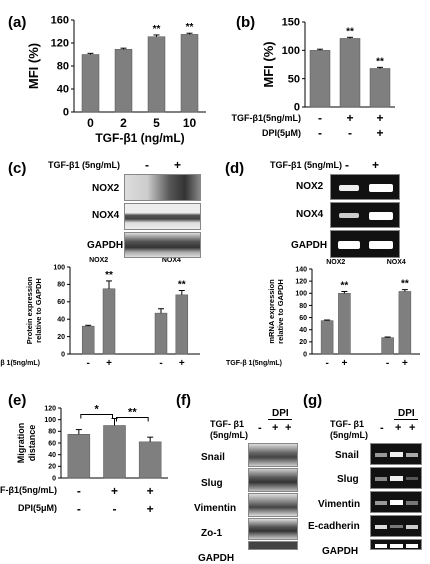 This screenshot has width=430, height=564. I want to click on gel-ecadherin, so click(396, 526).